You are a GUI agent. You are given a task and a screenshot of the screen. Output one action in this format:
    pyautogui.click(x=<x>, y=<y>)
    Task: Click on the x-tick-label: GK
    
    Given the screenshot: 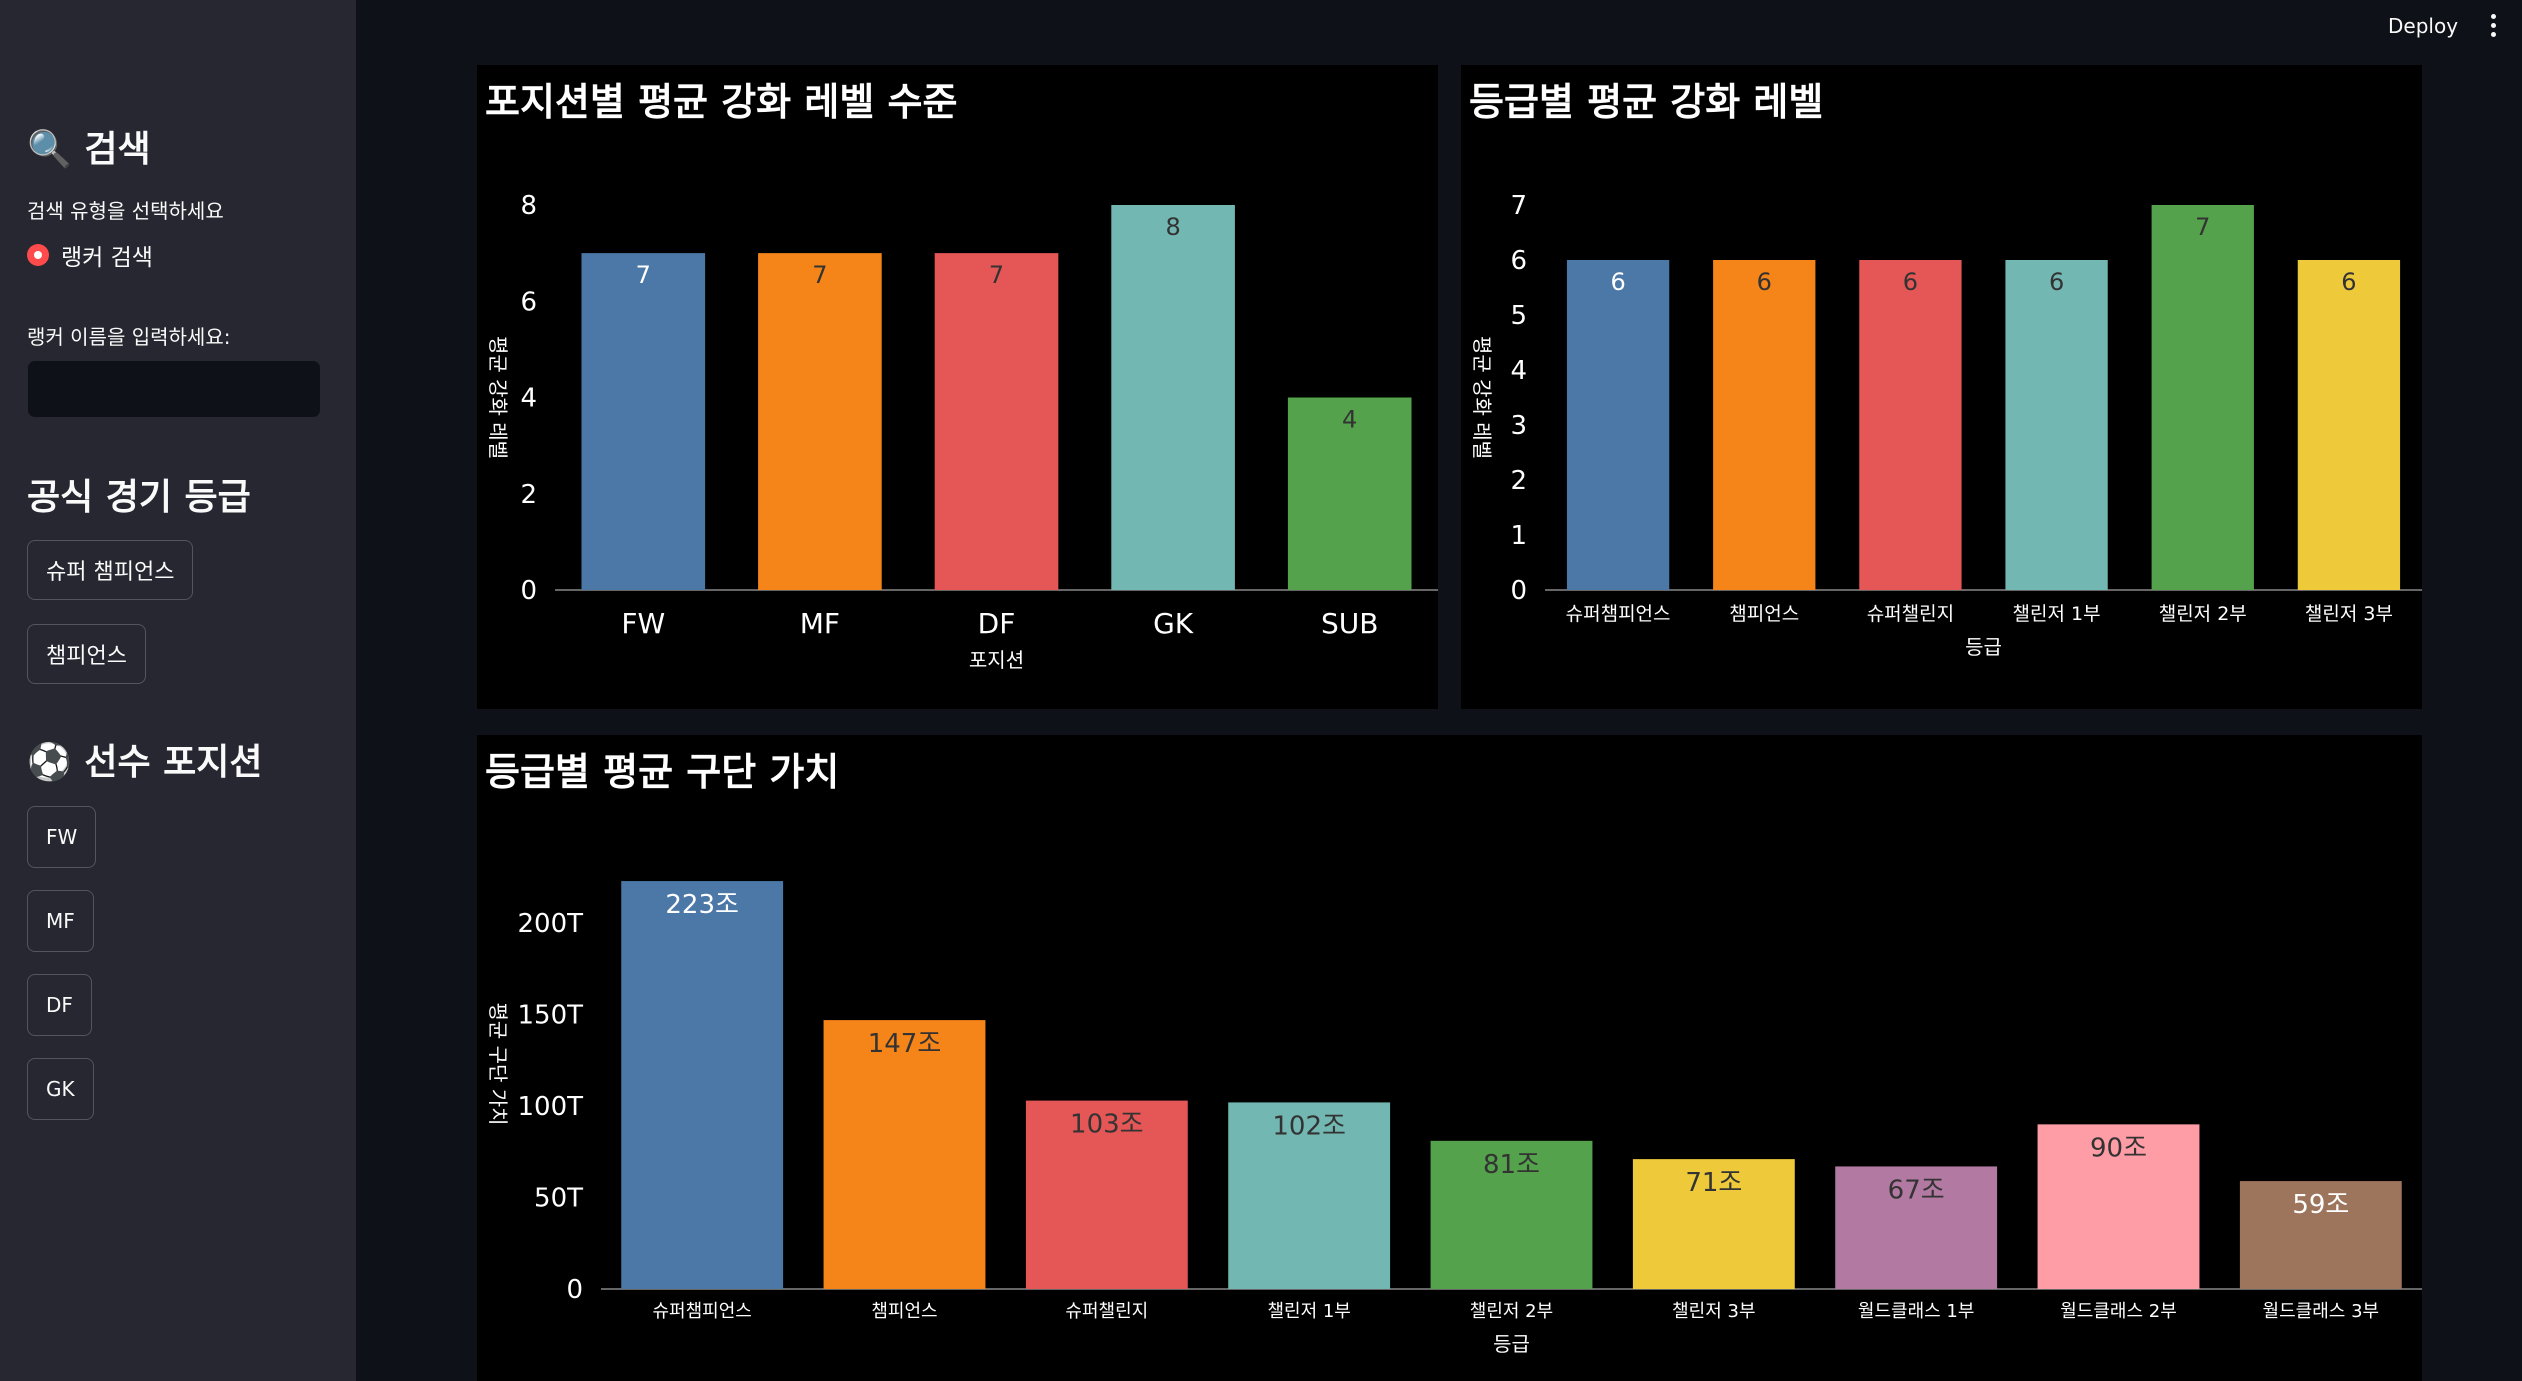 What is the action you would take?
    pyautogui.click(x=1173, y=623)
    